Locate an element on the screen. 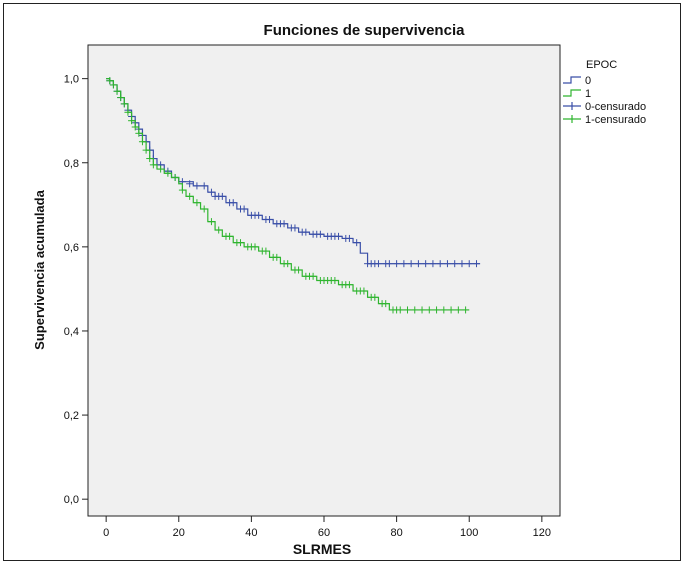  legend-entry: 0 is located at coordinates (577, 81).